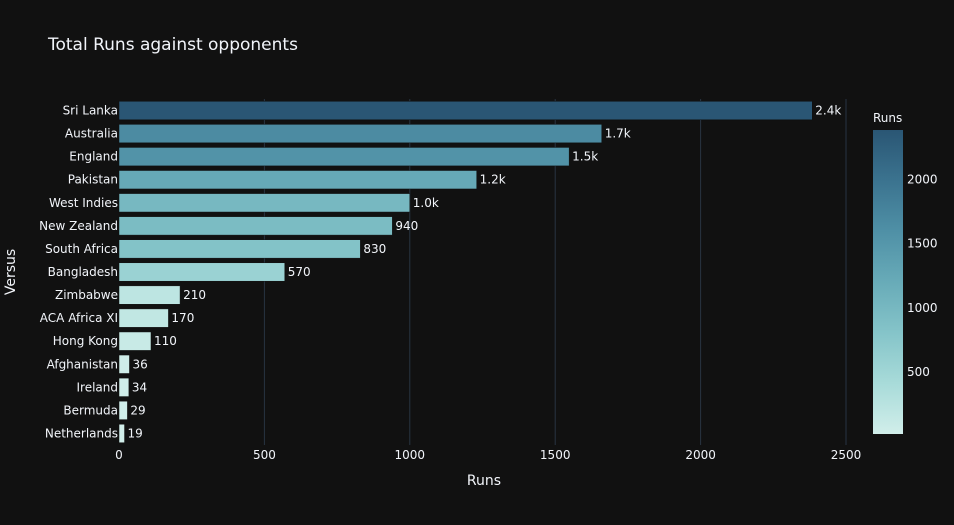 This screenshot has height=525, width=954. Describe the element at coordinates (618, 134) in the screenshot. I see `bar-value-label: 1.7k` at that location.